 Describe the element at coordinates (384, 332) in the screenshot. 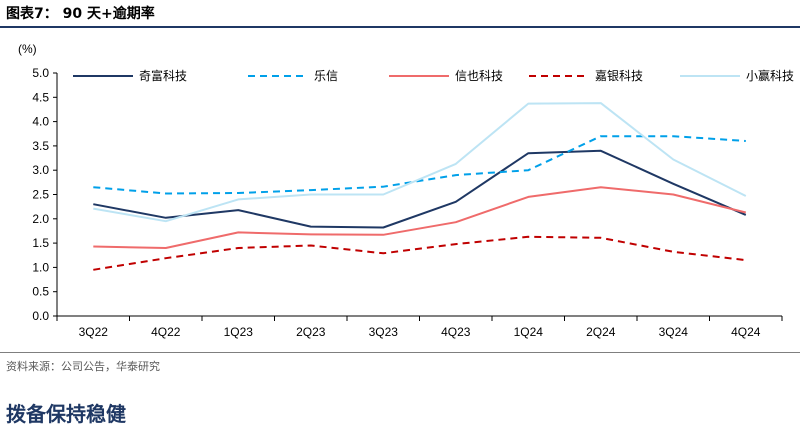

I see `x-tick-label: 3Q23` at that location.